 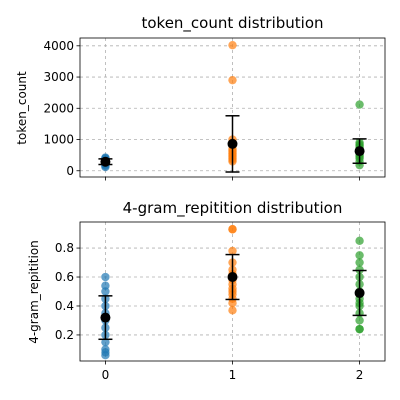 What do you see at coordinates (58, 46) in the screenshot?
I see `token-count-ytick-label: 4000` at bounding box center [58, 46].